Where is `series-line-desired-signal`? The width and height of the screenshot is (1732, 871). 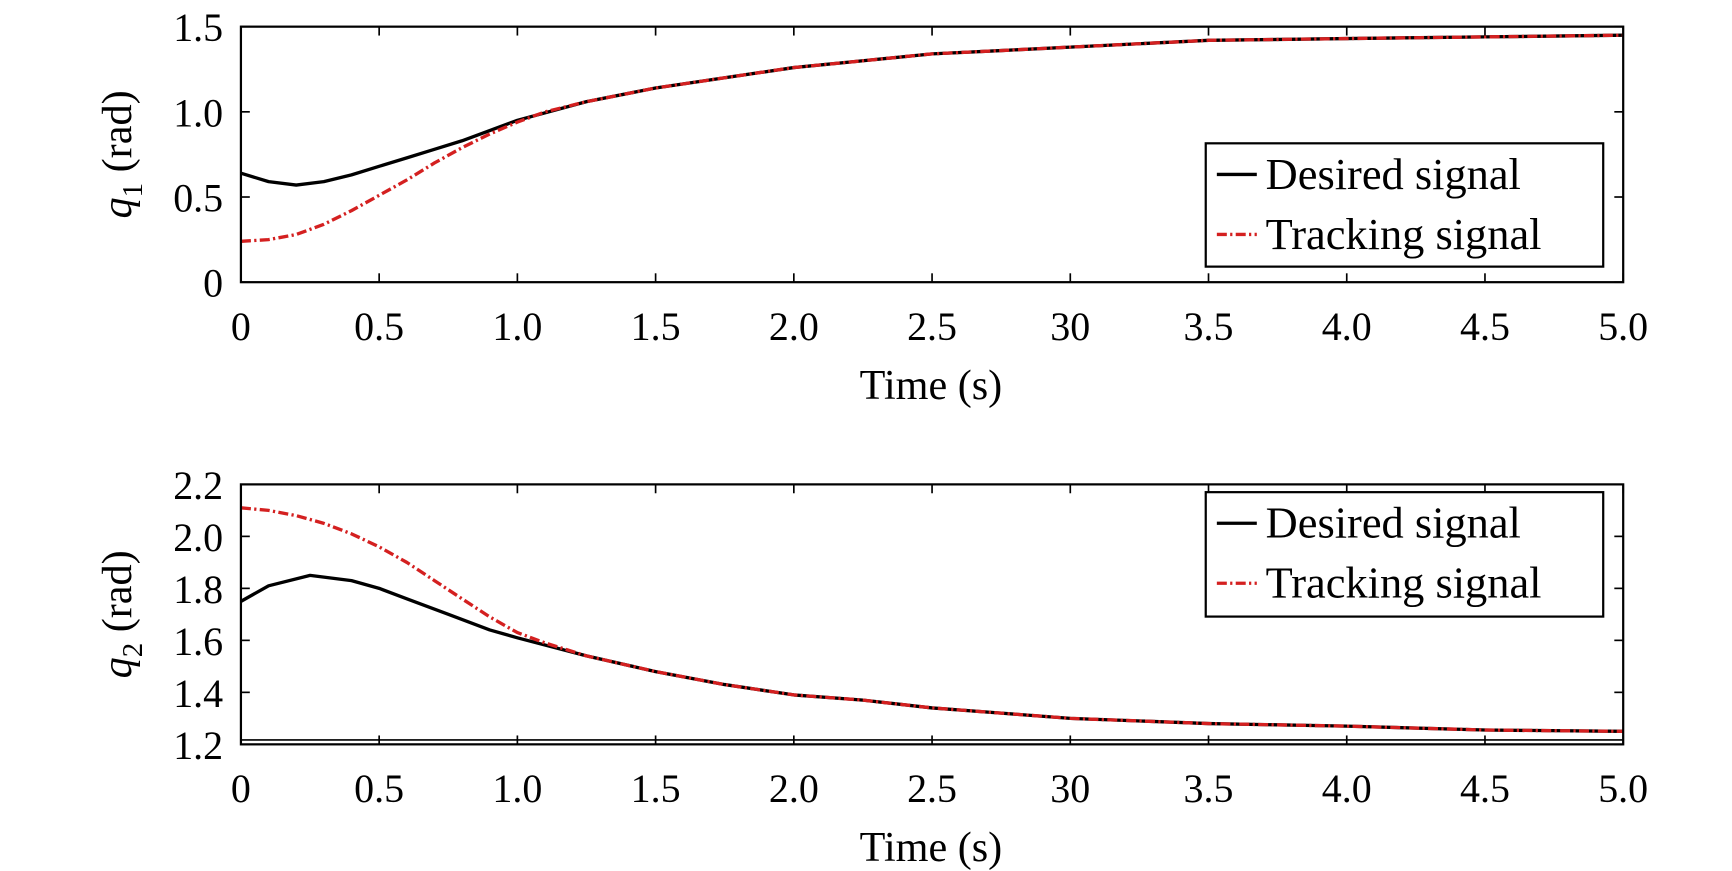
series-line-desired-signal is located at coordinates (932, 653).